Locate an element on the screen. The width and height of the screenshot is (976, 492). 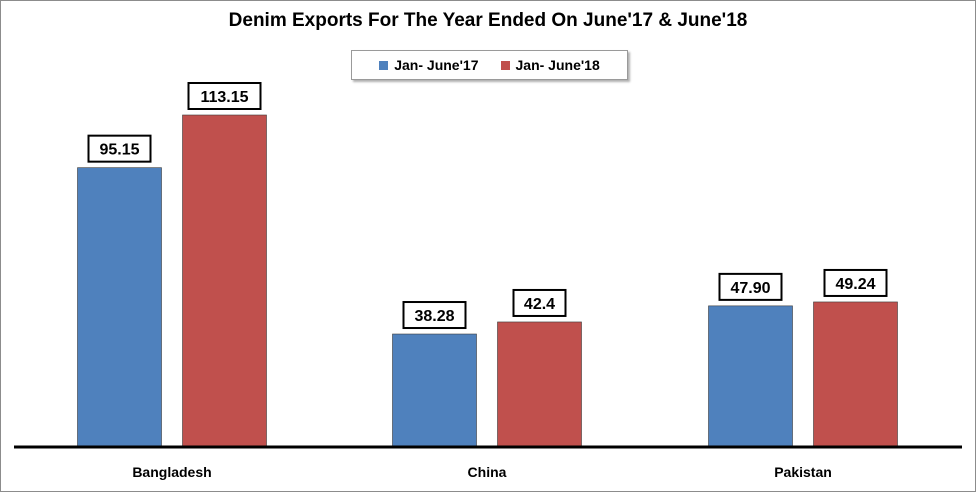
data-label-pakistan-series-2: 49.24 is located at coordinates (855, 284).